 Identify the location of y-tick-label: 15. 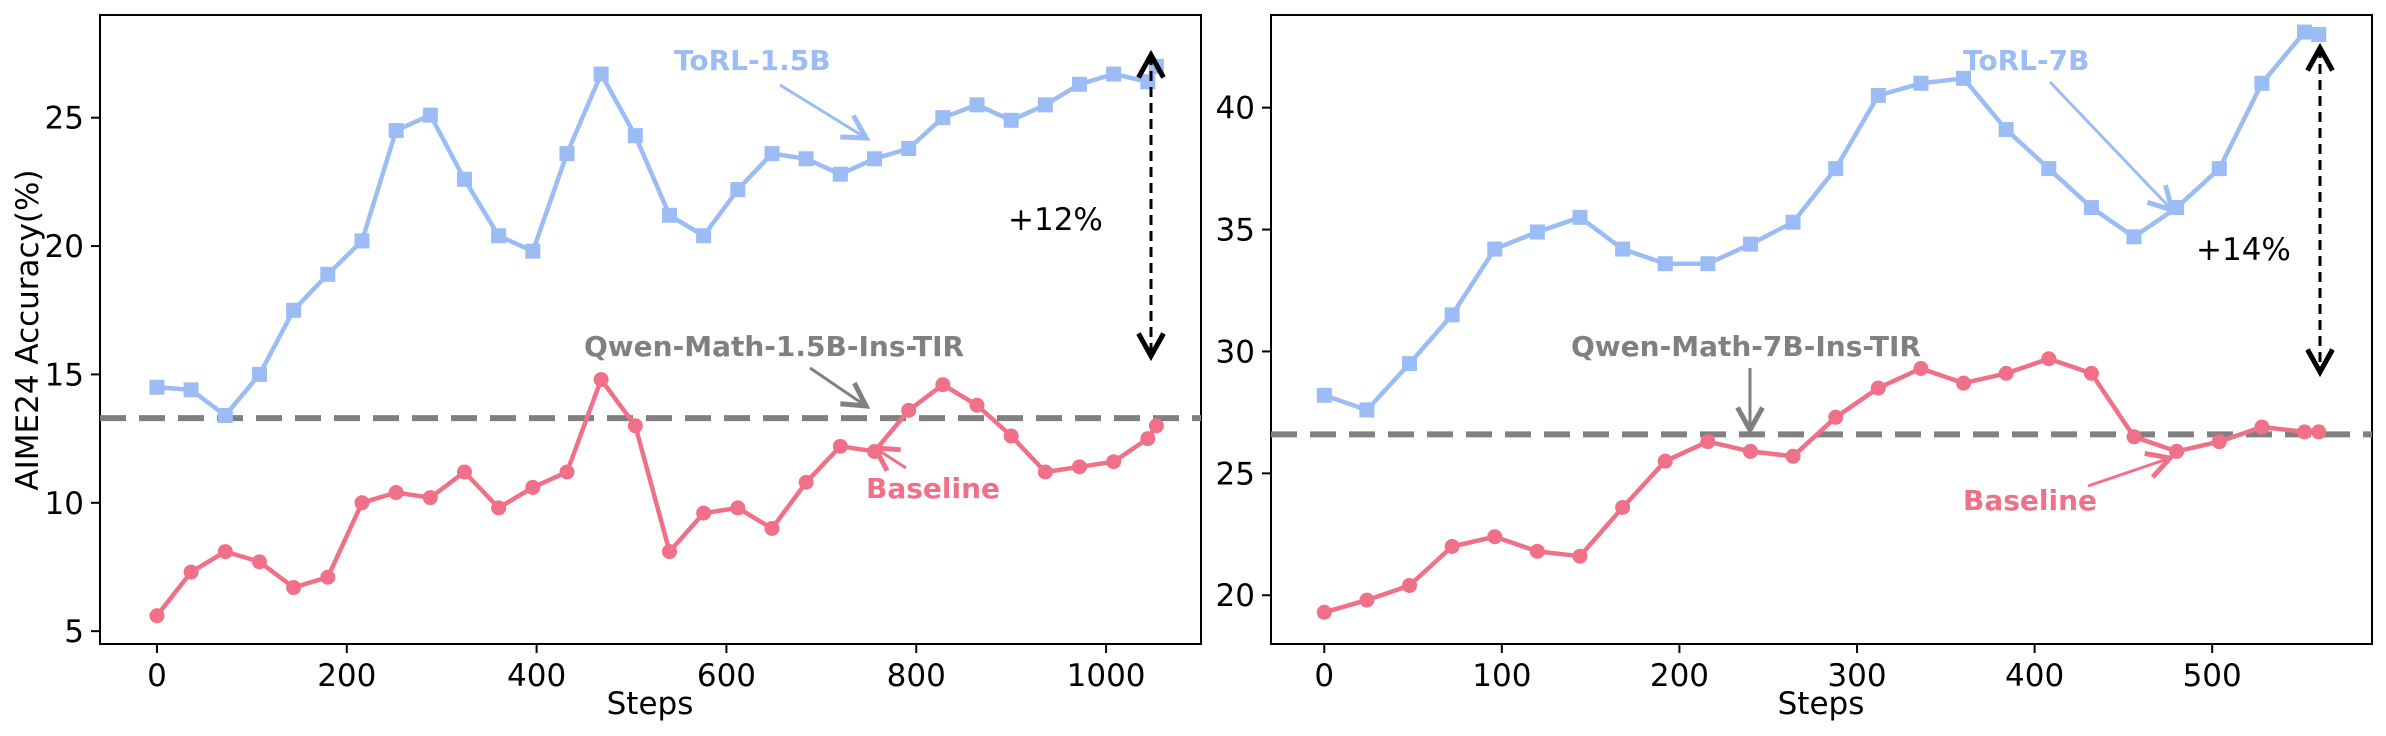
(64, 375).